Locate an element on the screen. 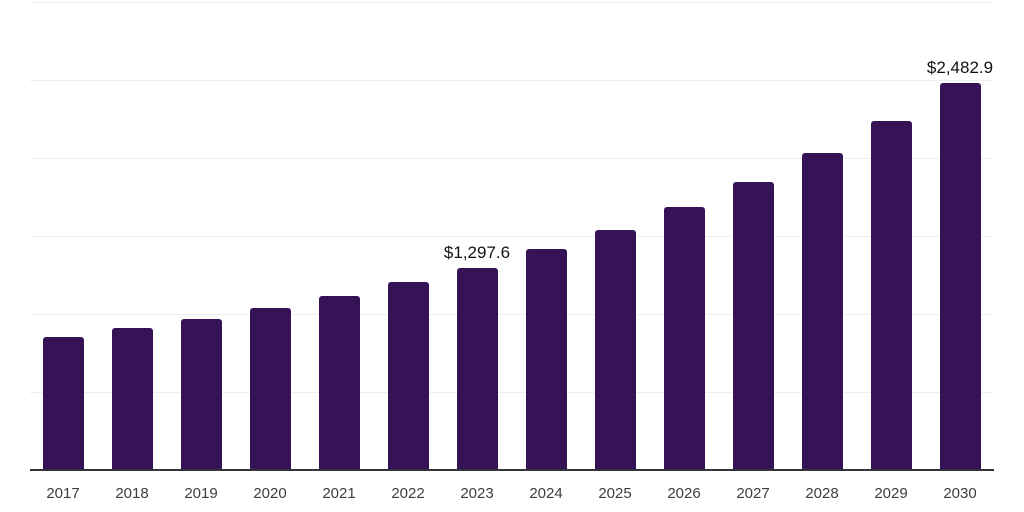  x-axis-line is located at coordinates (512, 470).